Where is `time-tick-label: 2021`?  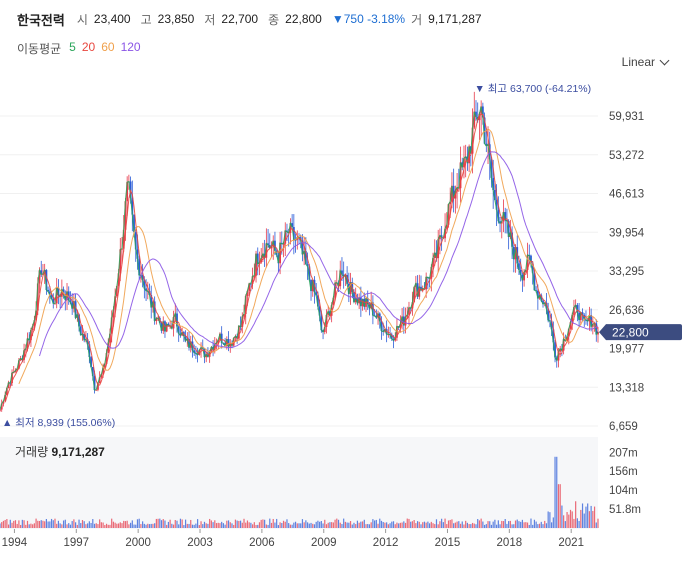
time-tick-label: 2021 is located at coordinates (571, 543).